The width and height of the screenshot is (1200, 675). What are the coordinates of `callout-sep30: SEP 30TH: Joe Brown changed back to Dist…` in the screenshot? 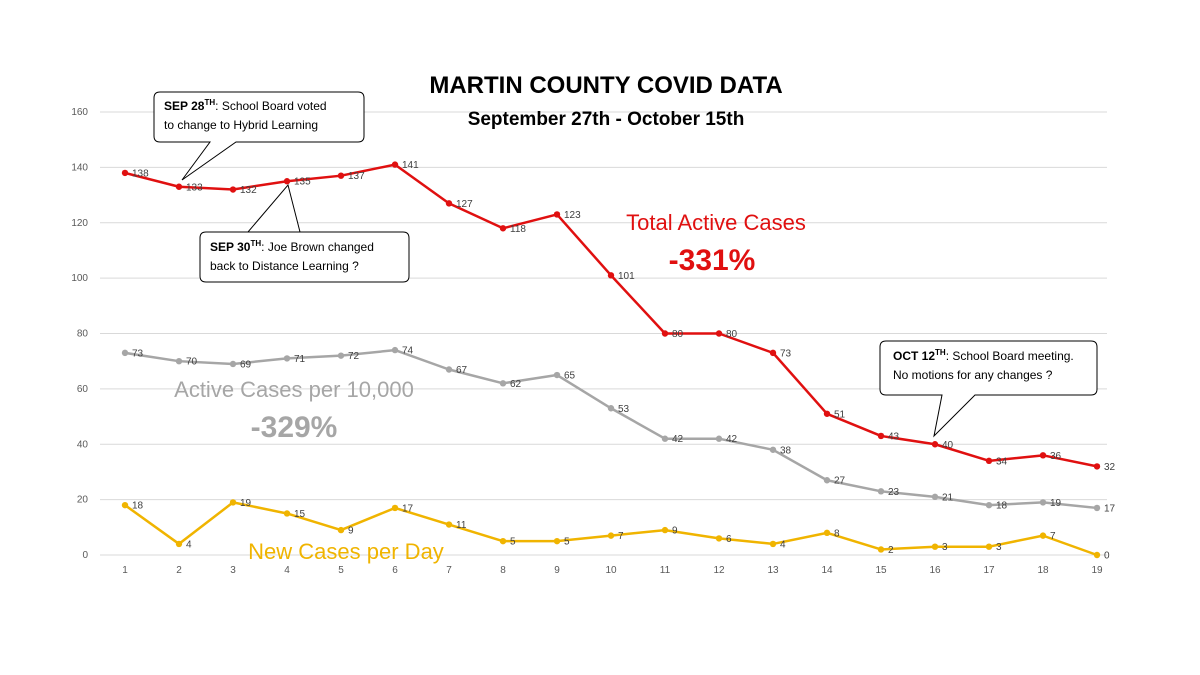 It's located at (304, 233).